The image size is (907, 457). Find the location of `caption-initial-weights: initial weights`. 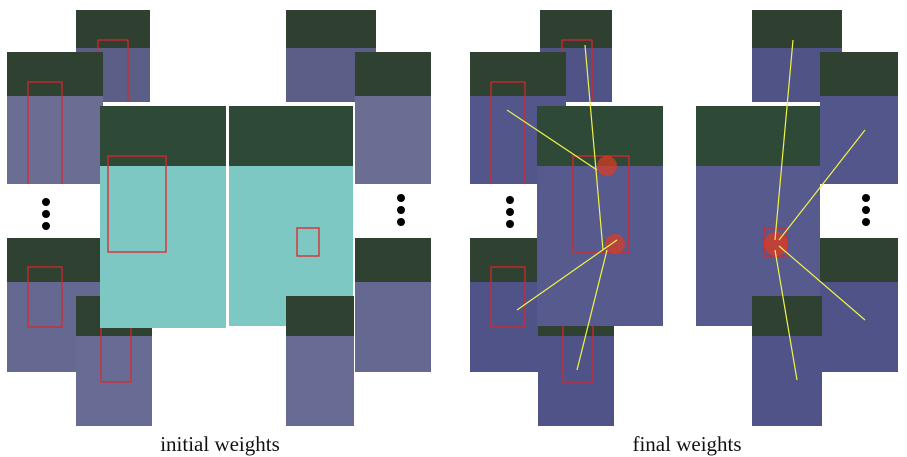

caption-initial-weights: initial weights is located at coordinates (220, 444).